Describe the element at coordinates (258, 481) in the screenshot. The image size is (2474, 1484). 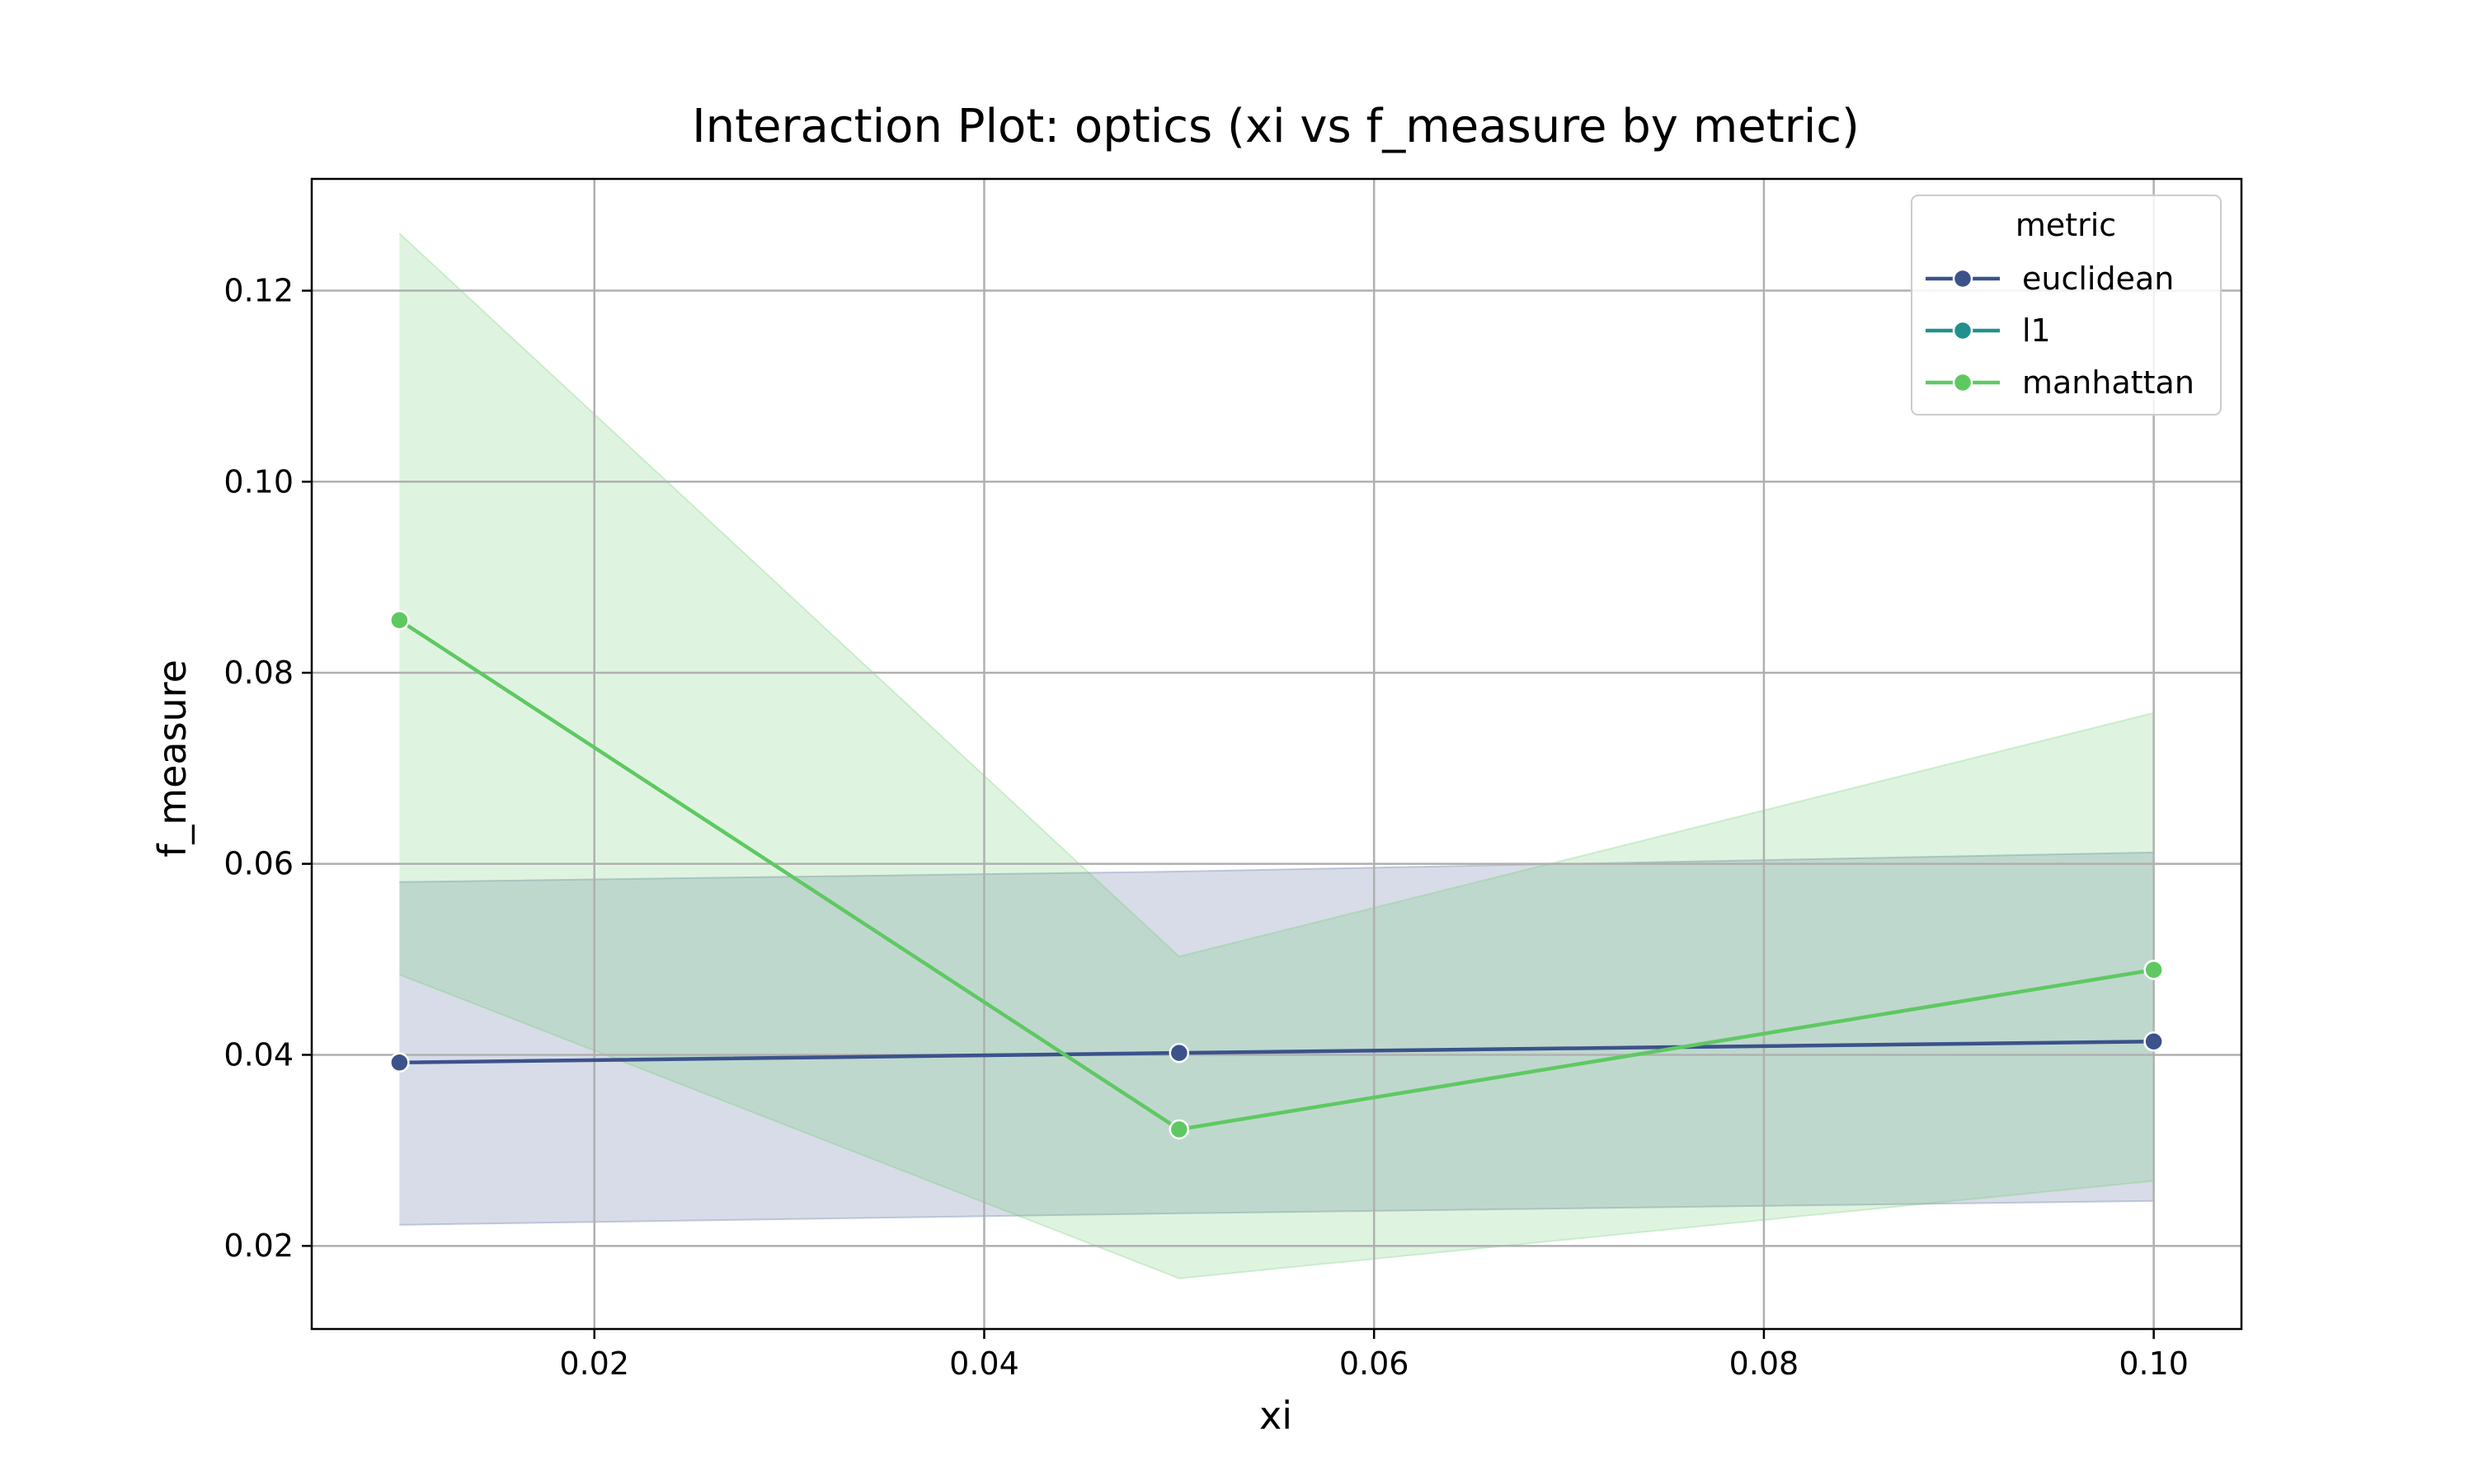
I see `y-tick-label: 0.10` at that location.